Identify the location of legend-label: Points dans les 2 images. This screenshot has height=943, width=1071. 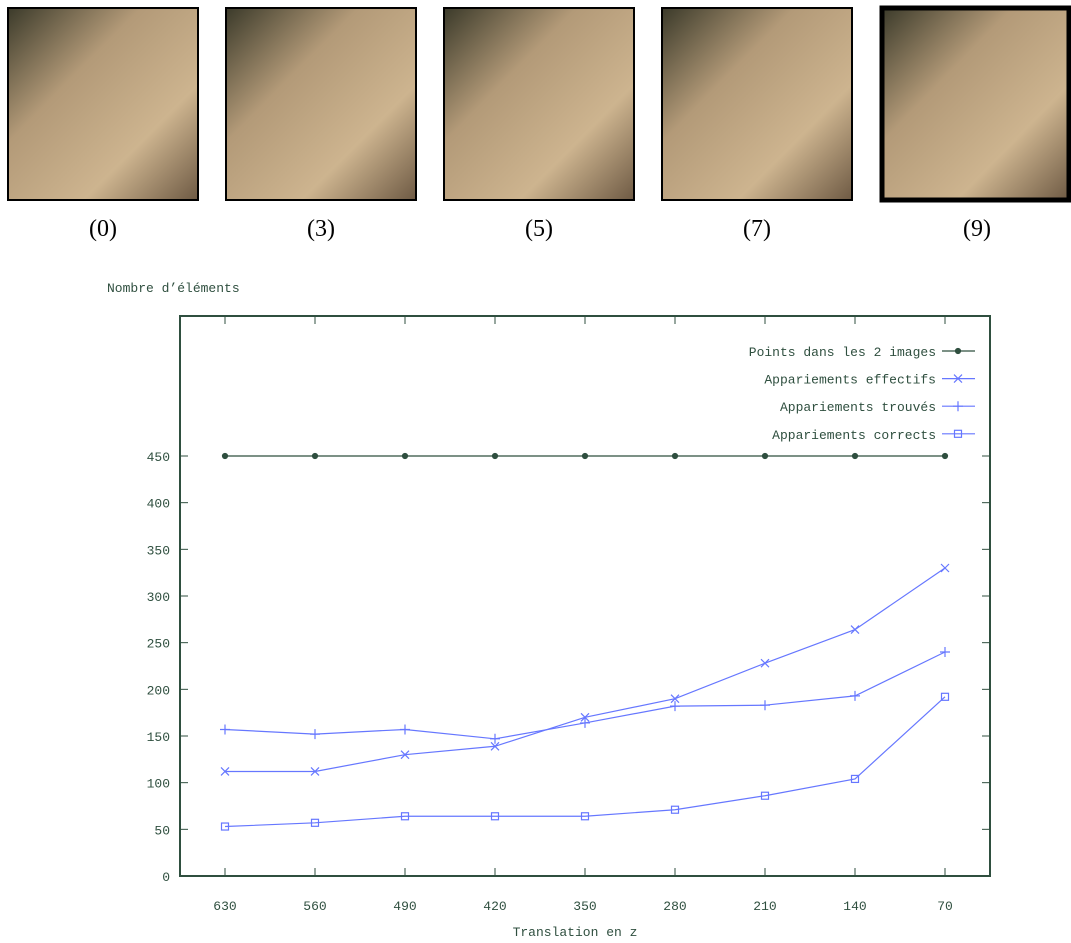
(842, 352).